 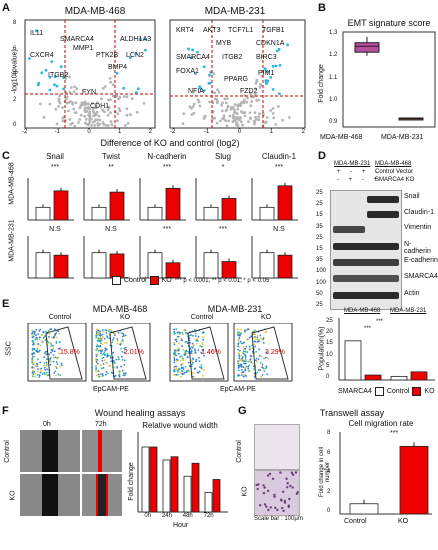 I want to click on volcano-plots, so click(x=165, y=74).